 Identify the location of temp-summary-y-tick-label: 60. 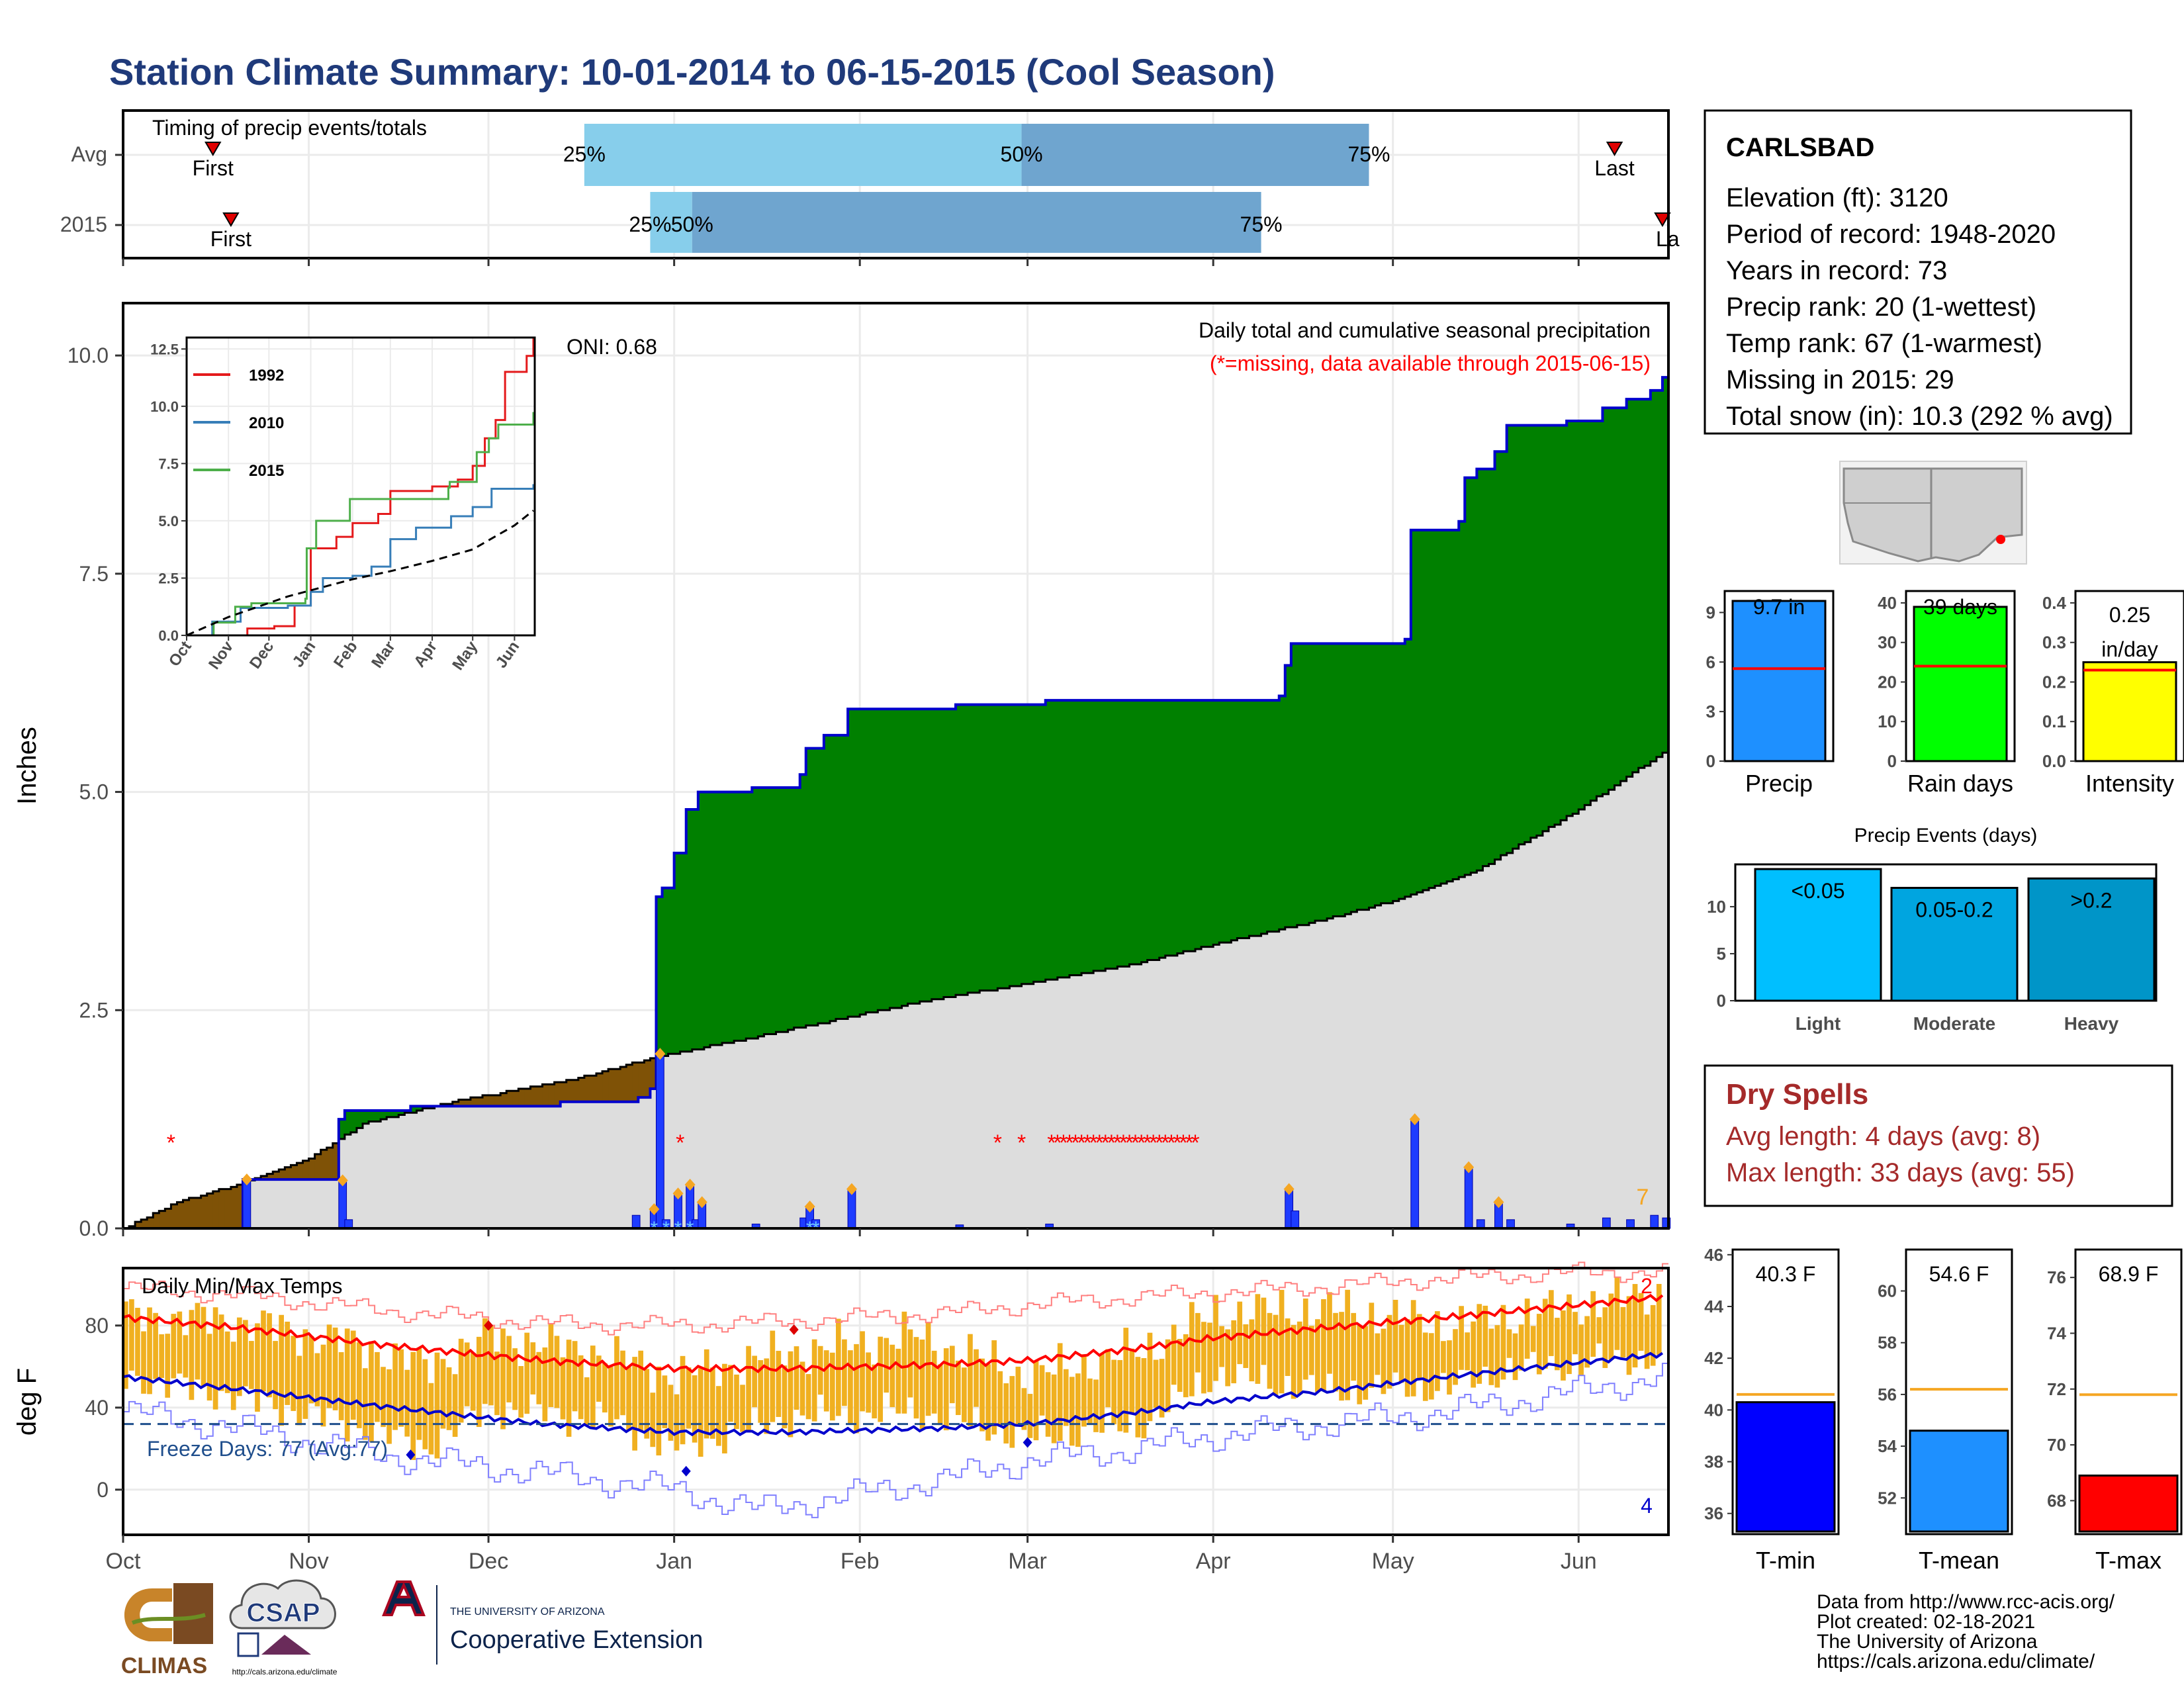
(1888, 1291).